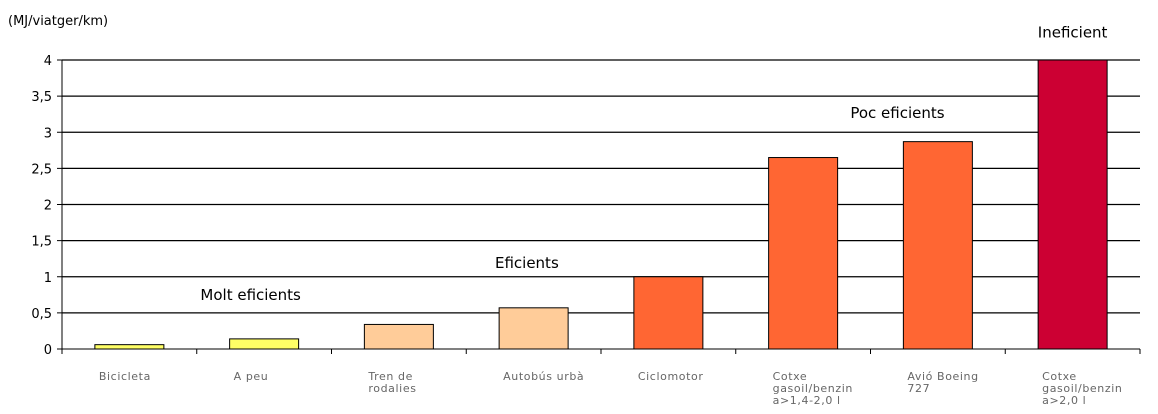  Describe the element at coordinates (125, 376) in the screenshot. I see `x-tick-label: Bicicleta` at that location.